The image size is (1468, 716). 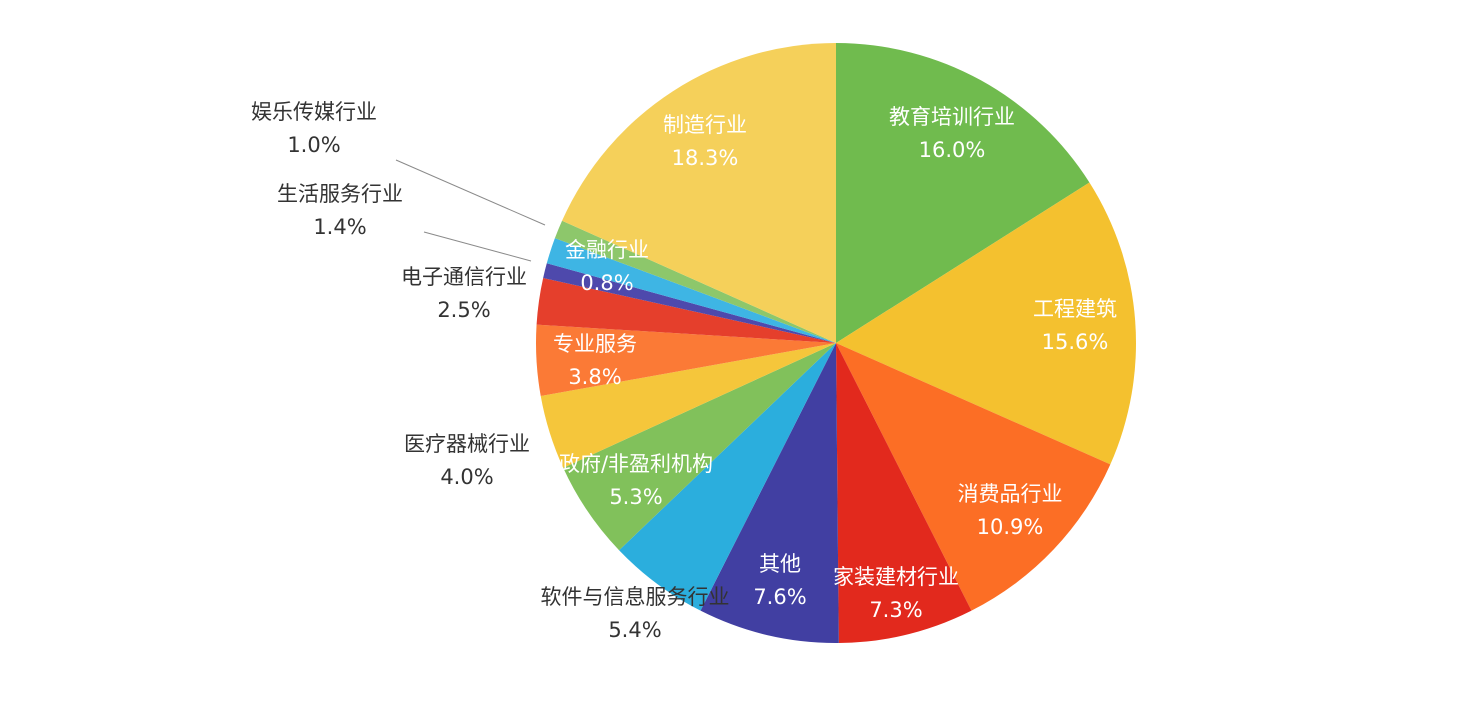 I want to click on slice-value-label: 5.4%, so click(x=634, y=630).